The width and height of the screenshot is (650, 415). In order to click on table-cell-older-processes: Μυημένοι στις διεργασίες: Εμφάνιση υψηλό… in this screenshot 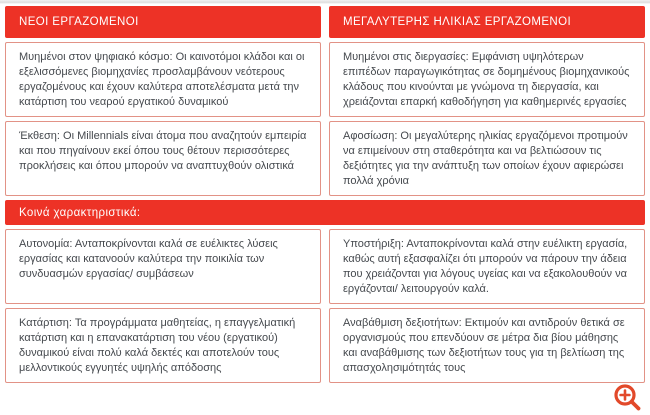, I will do `click(487, 79)`.